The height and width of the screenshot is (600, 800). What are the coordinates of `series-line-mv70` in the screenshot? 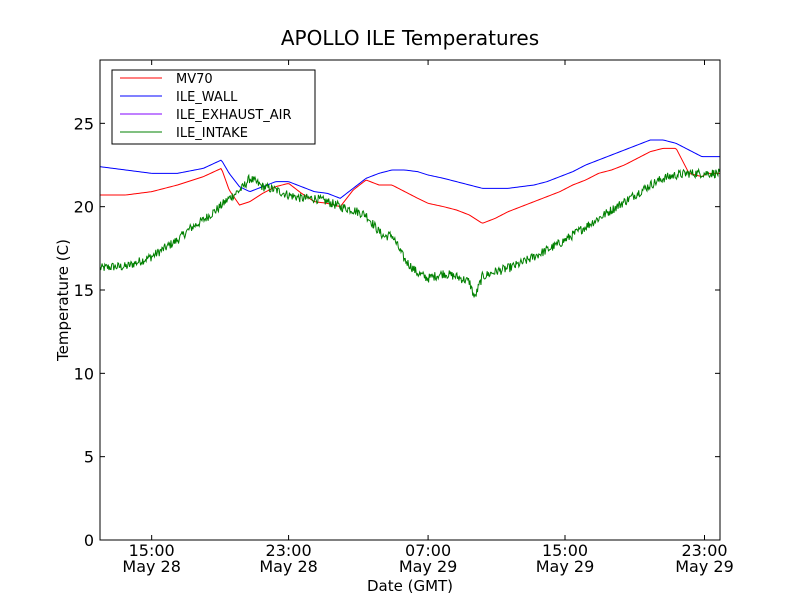 It's located at (410, 185).